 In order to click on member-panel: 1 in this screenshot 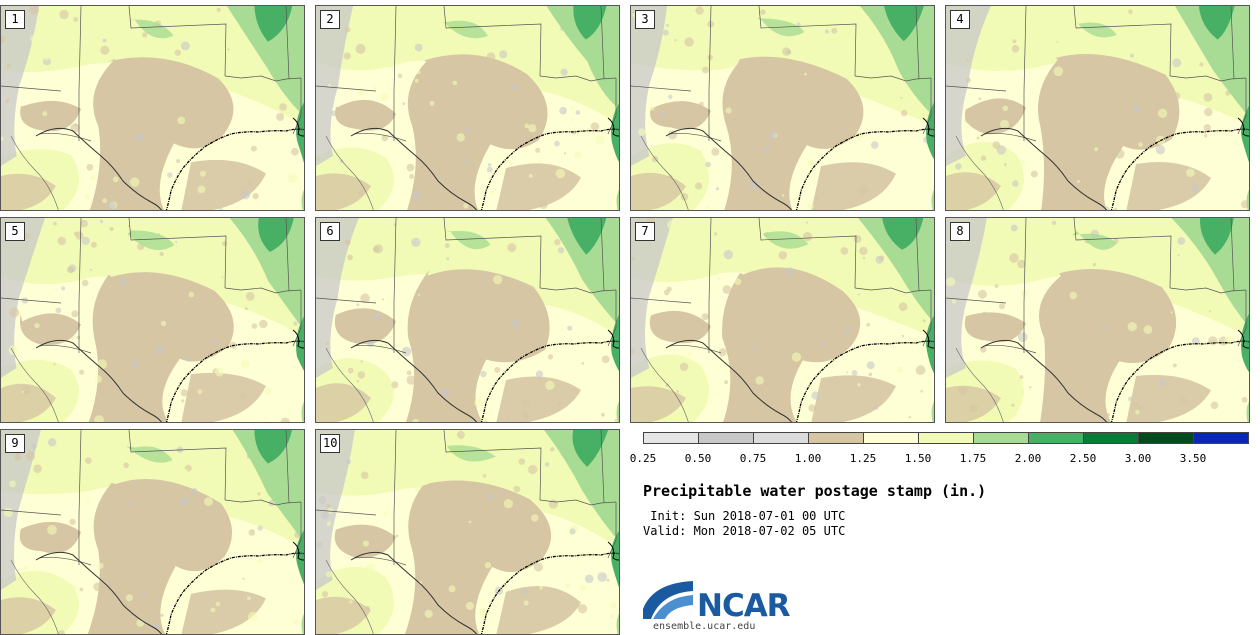, I will do `click(152, 108)`.